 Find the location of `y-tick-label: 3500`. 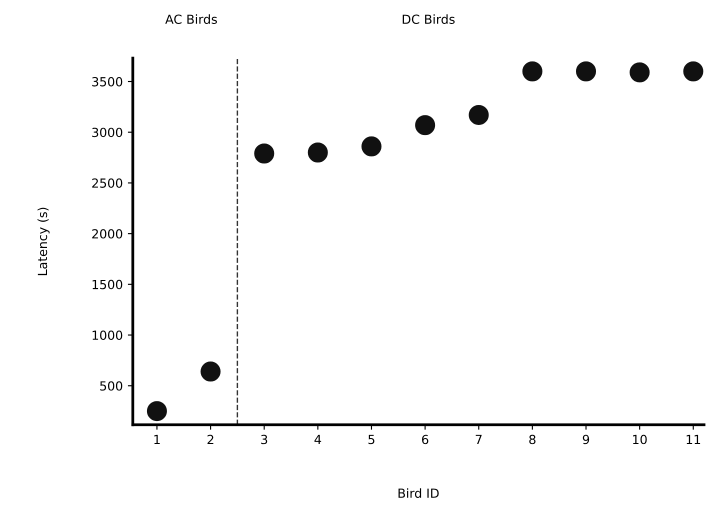

y-tick-label: 3500 is located at coordinates (107, 81).